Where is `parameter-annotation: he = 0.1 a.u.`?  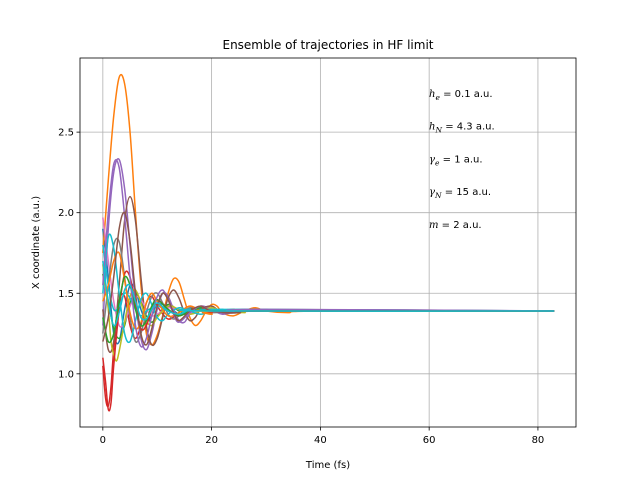 parameter-annotation: he = 0.1 a.u. is located at coordinates (461, 95).